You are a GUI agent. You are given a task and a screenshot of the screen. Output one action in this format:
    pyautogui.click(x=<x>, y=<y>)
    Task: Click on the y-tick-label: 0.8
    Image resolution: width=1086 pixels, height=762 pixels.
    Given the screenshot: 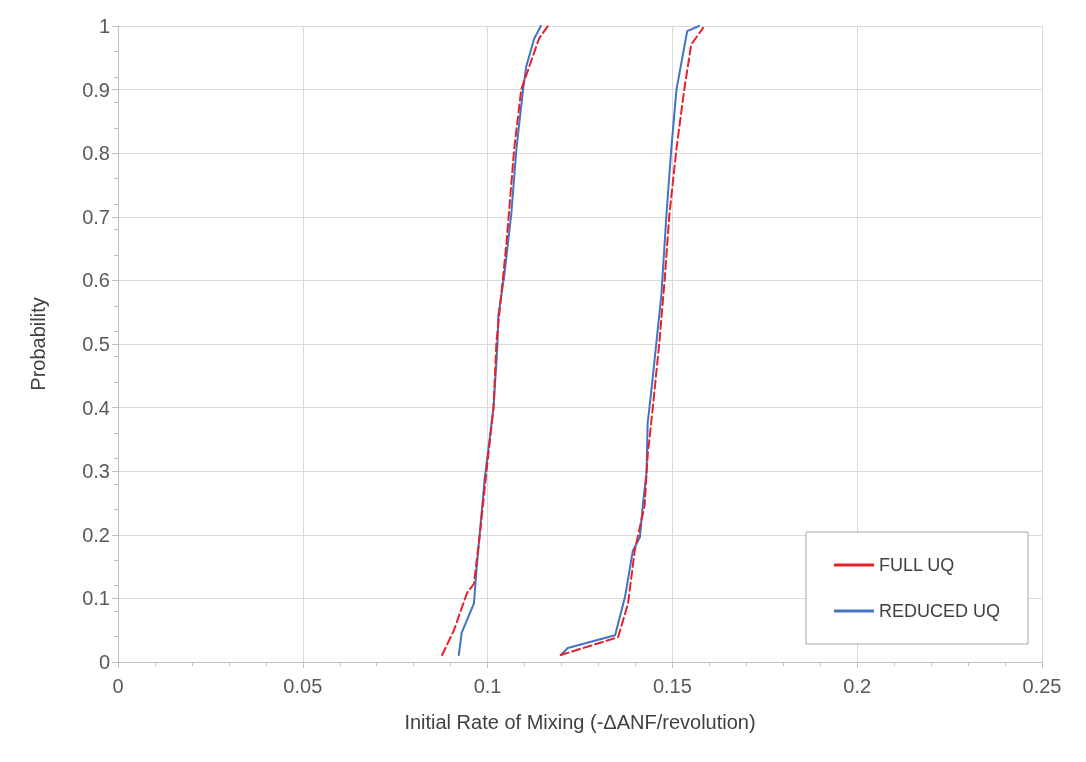 What is the action you would take?
    pyautogui.click(x=96, y=153)
    